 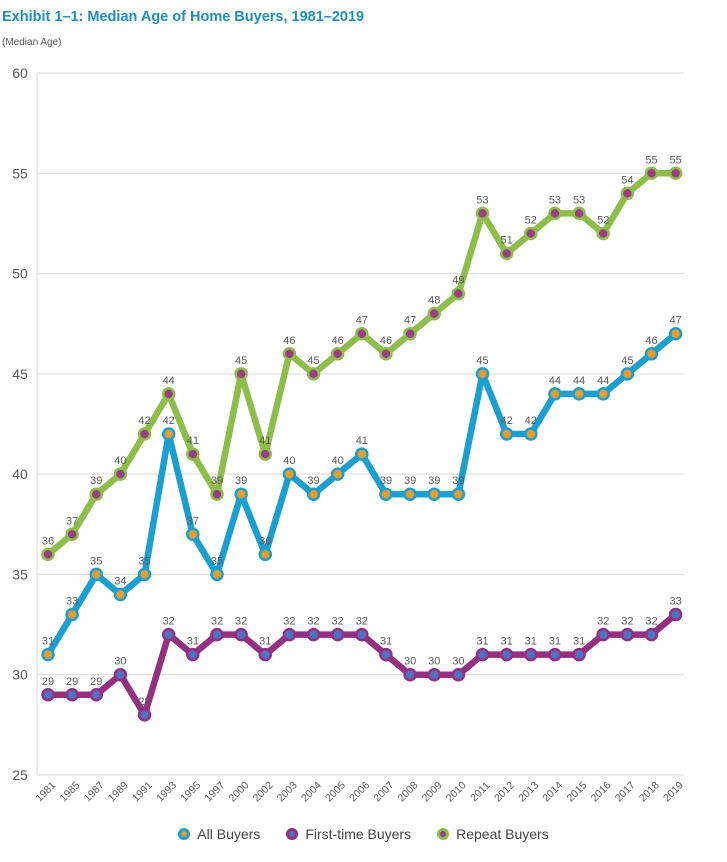 What do you see at coordinates (190, 791) in the screenshot?
I see `x-tick-label-1995: 1995` at bounding box center [190, 791].